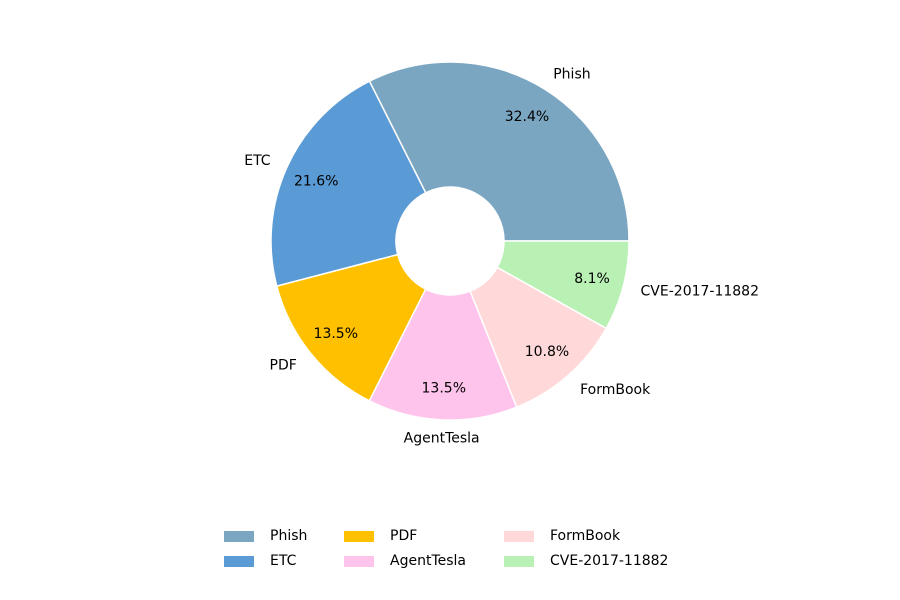 The image size is (900, 600). What do you see at coordinates (609, 561) in the screenshot?
I see `legend-label: CVE-2017-11882` at bounding box center [609, 561].